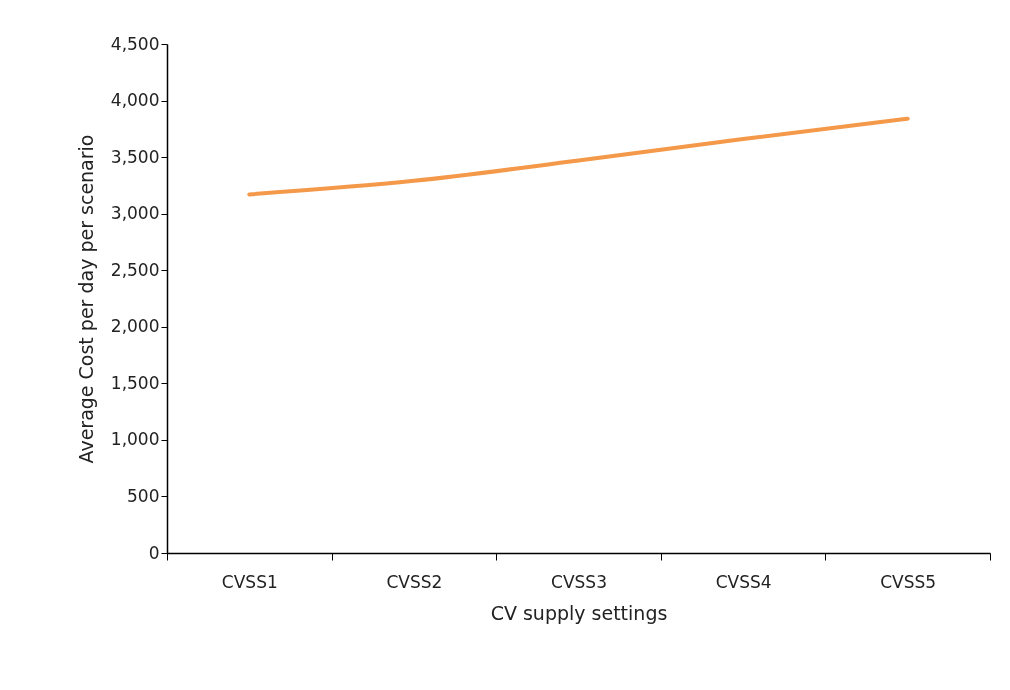 The height and width of the screenshot is (690, 1010). I want to click on x-tick-label: CVSS1, so click(249, 581).